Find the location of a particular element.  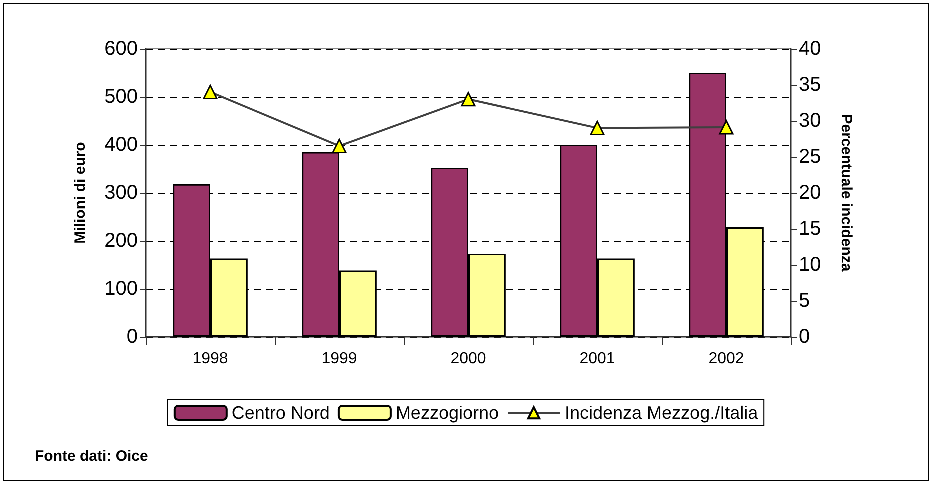

y-tick-label: 400 is located at coordinates (121, 145).